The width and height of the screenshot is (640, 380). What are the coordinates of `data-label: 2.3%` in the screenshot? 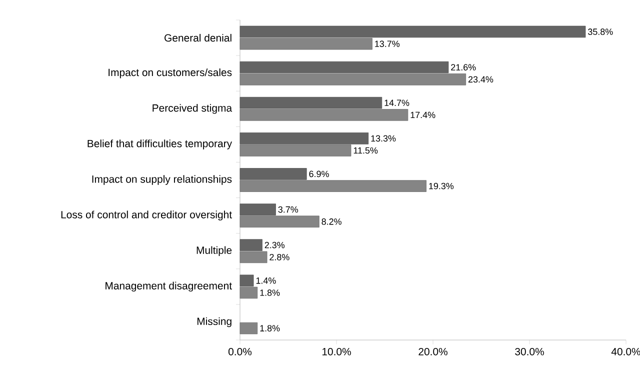 It's located at (274, 245).